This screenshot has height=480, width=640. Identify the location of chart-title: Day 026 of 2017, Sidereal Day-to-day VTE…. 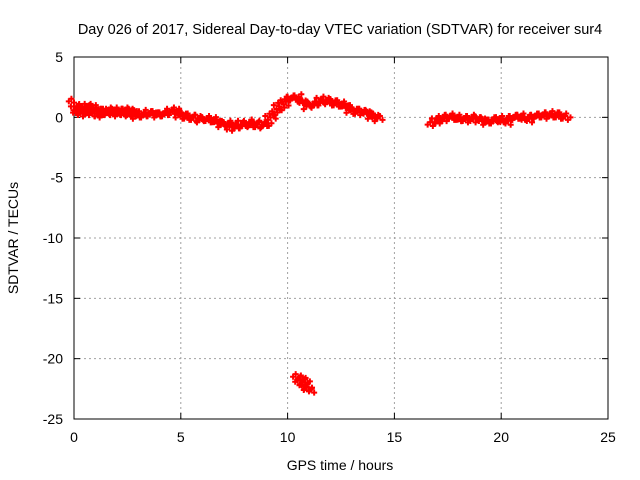
(340, 30).